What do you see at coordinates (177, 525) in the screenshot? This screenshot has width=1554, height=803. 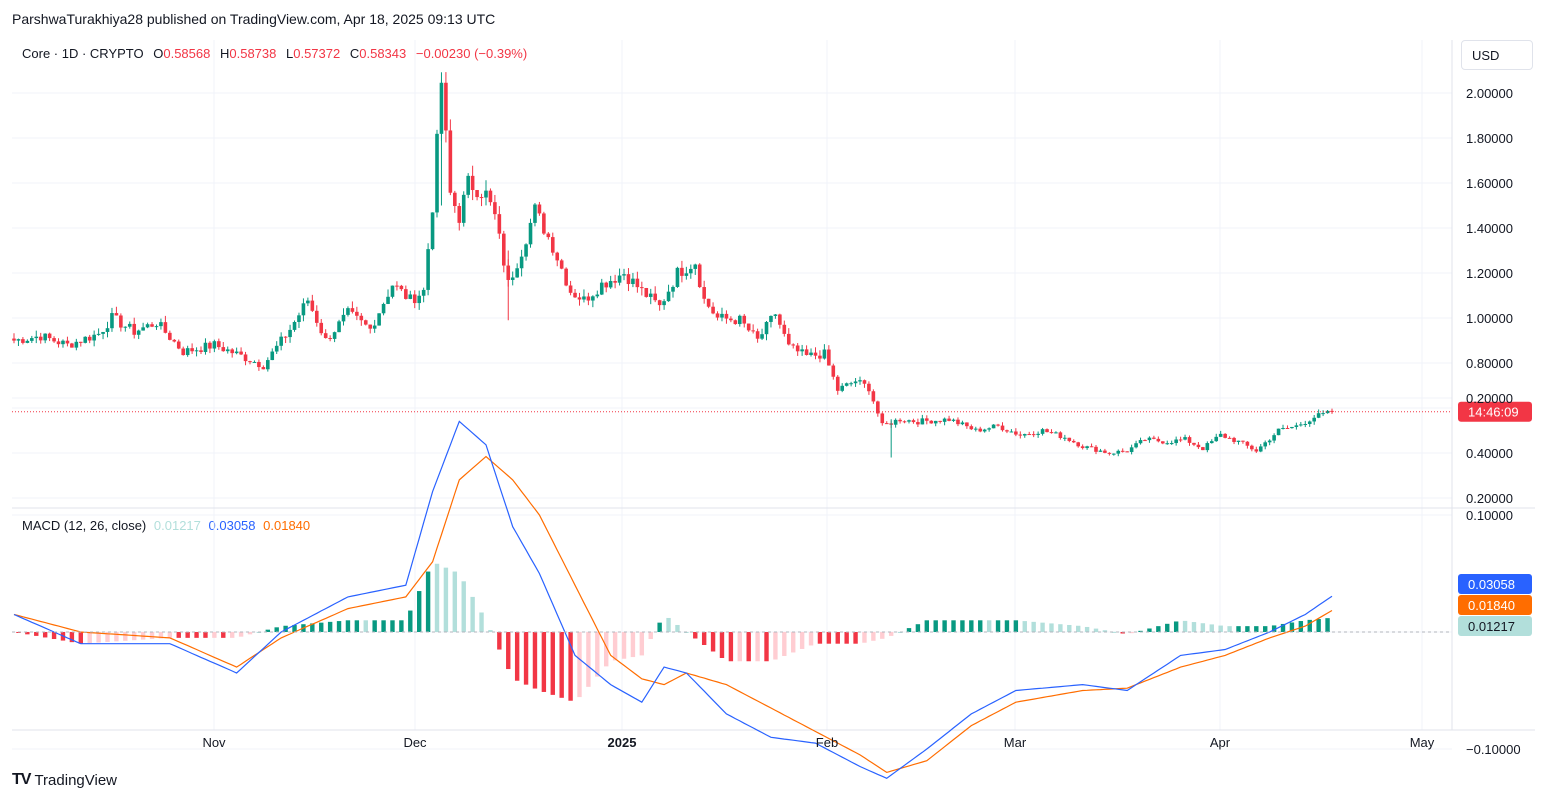 I see `macd-hist-value: 0.01217` at bounding box center [177, 525].